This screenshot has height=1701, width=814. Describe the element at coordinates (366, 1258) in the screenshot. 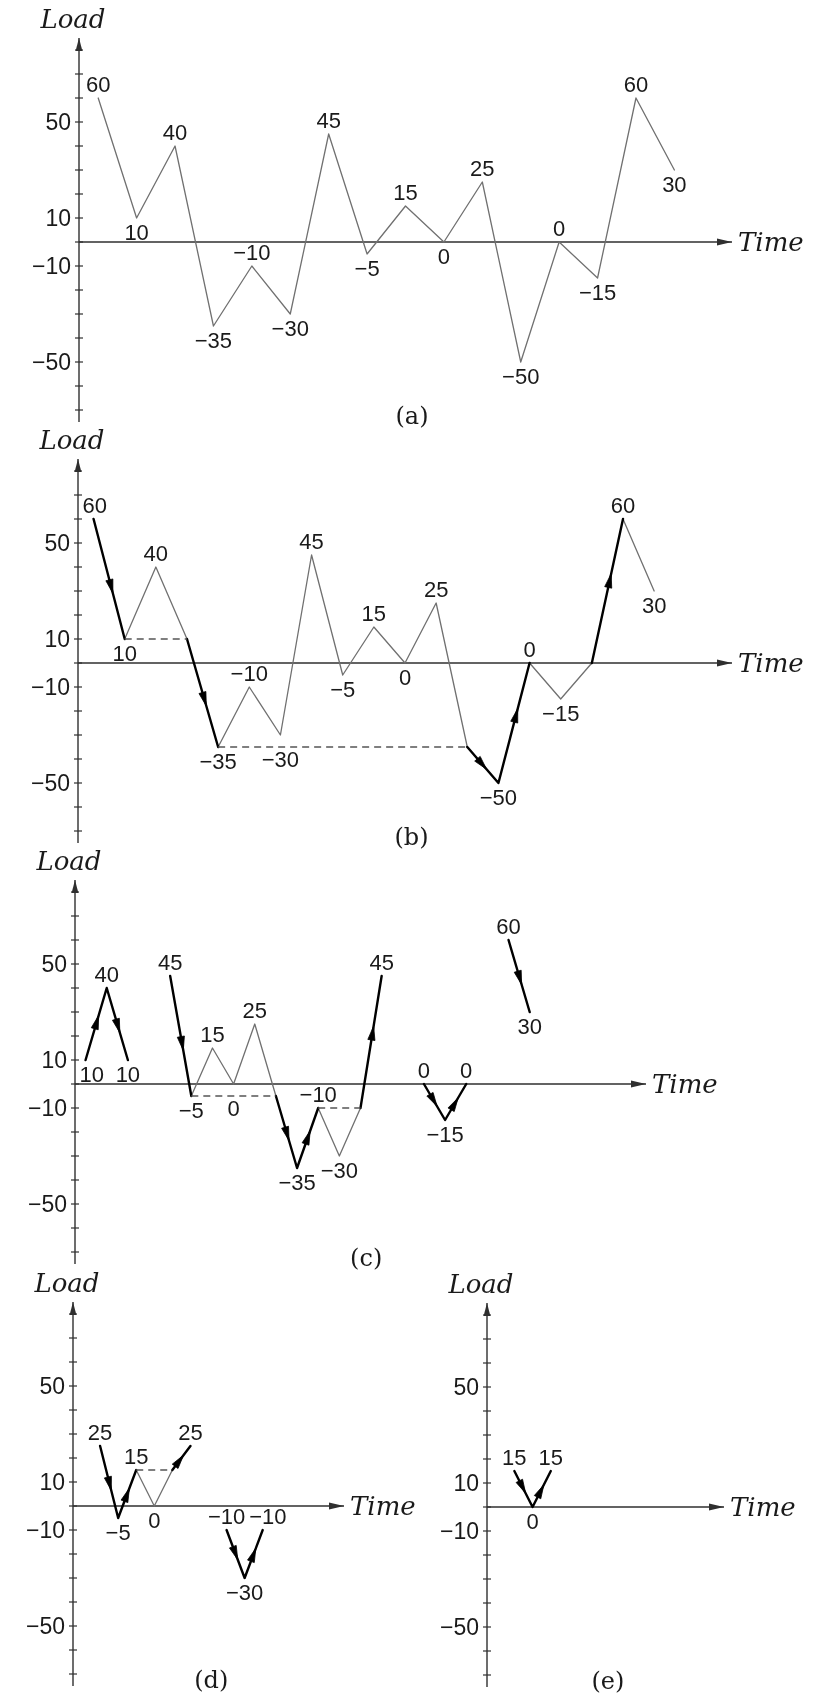

I see `text: (c)` at that location.